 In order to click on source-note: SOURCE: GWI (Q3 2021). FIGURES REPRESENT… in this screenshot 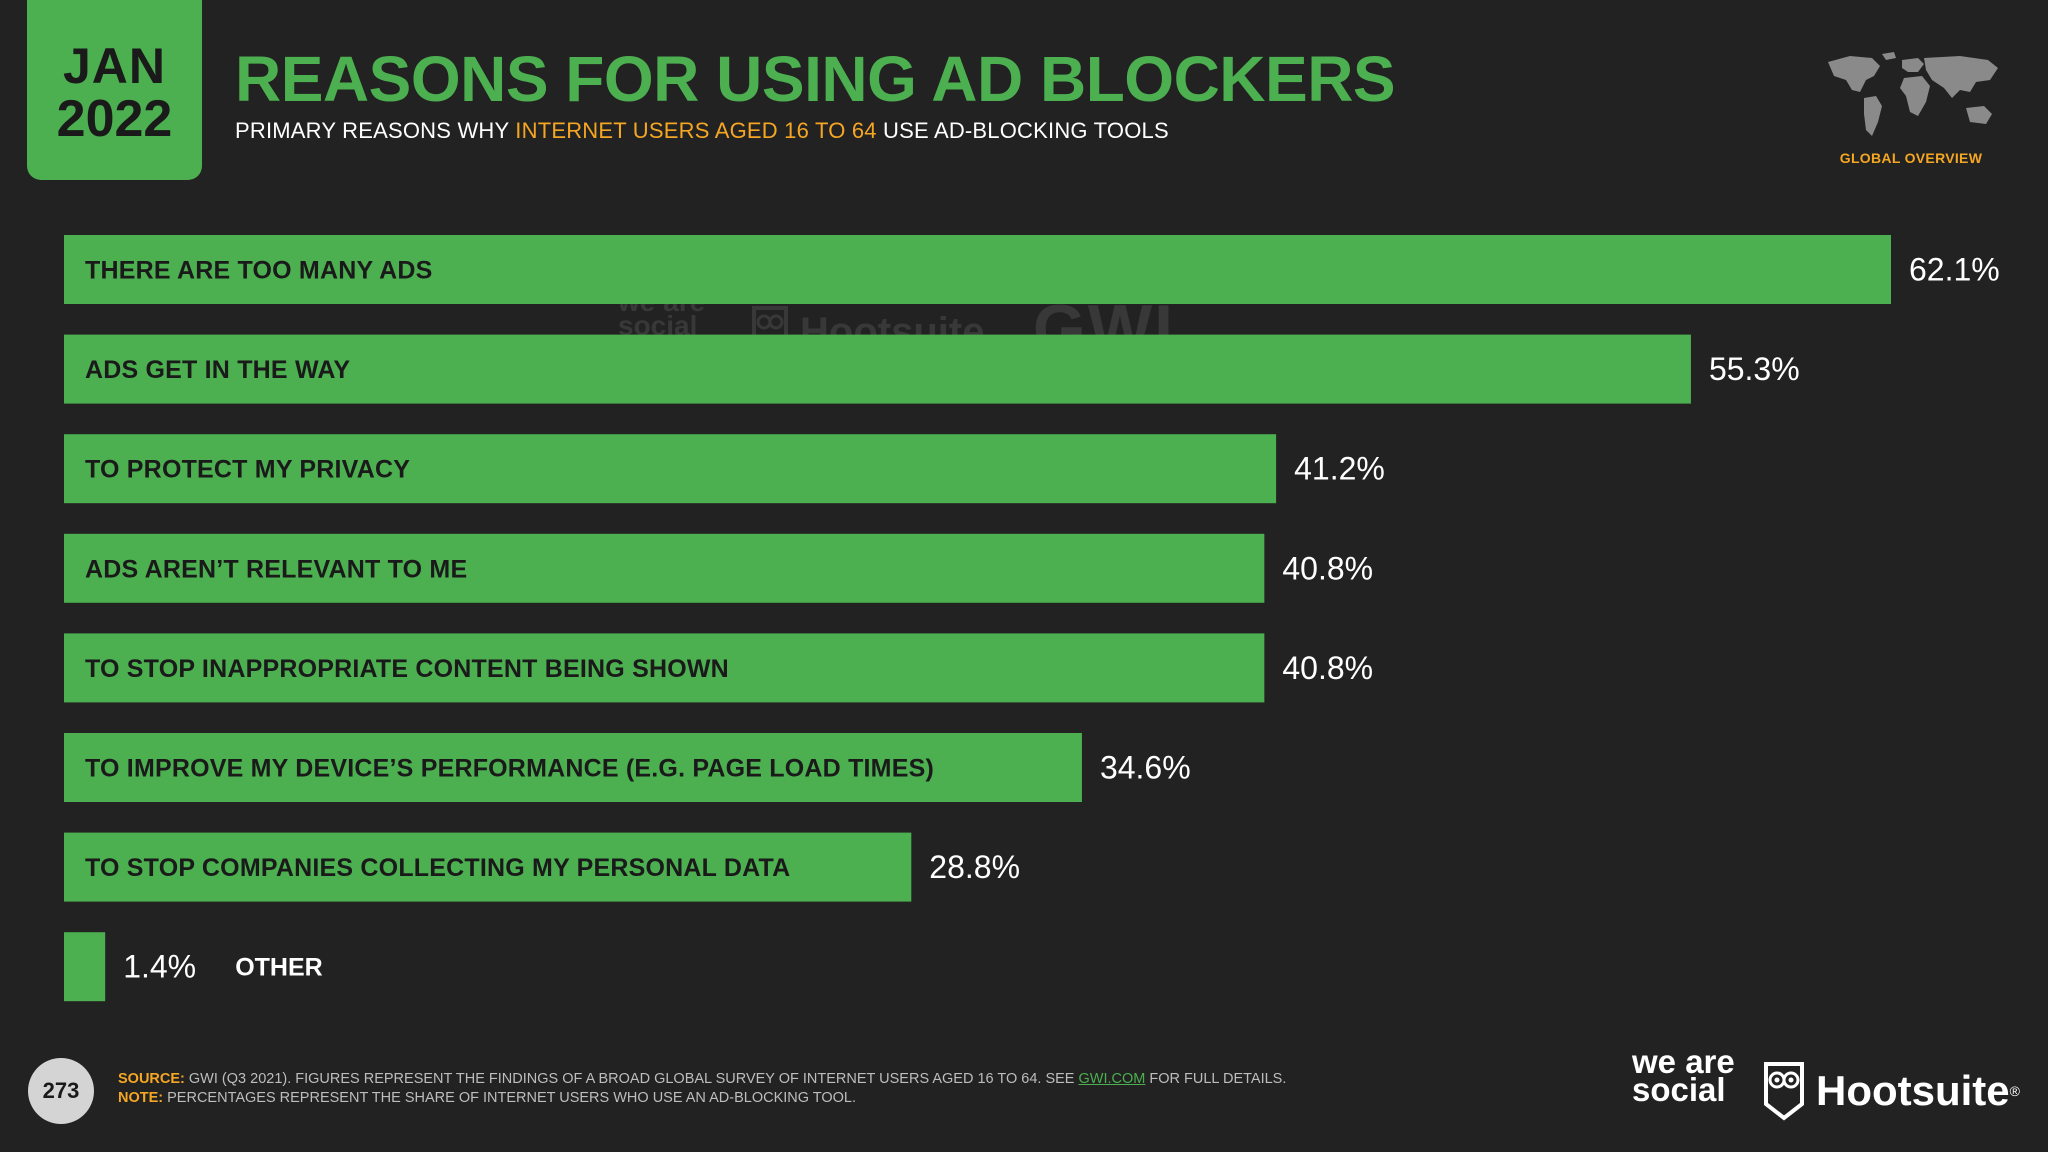, I will do `click(702, 1089)`.